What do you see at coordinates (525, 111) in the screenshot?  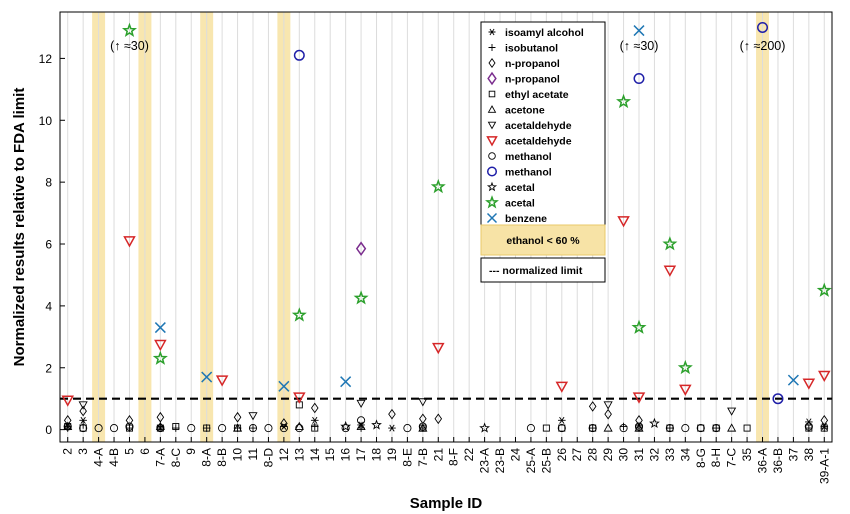 I see `legend-label: acetone` at bounding box center [525, 111].